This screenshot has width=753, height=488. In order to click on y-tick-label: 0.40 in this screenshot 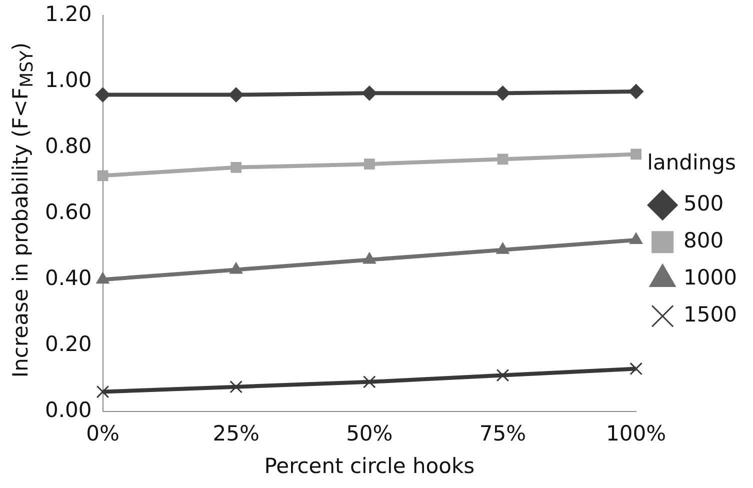, I will do `click(68, 278)`.